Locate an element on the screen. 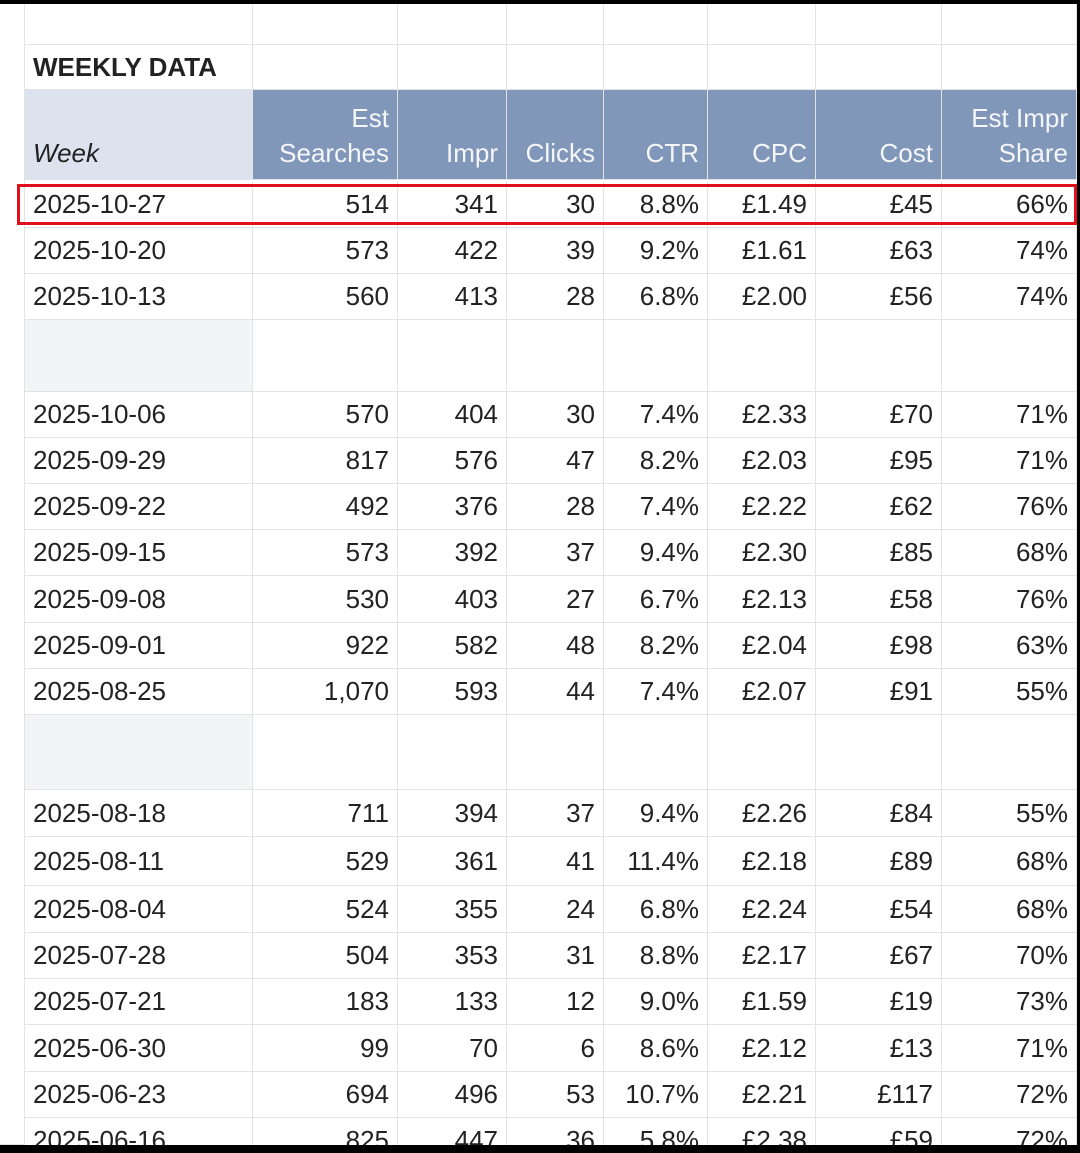  data-cell: £89 is located at coordinates (879, 861).